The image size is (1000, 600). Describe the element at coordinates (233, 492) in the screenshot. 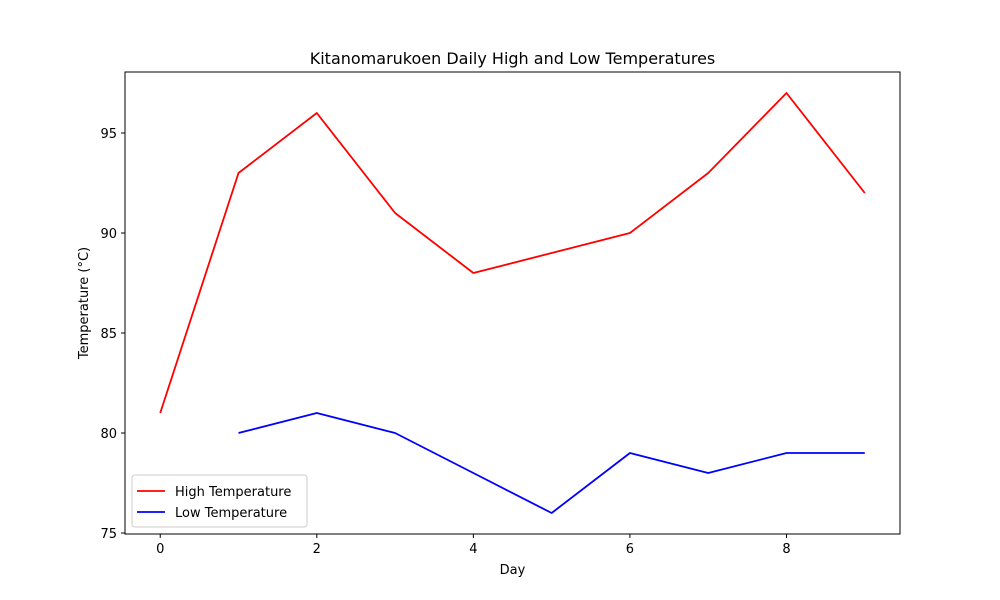

I see `legend-label: High Temperature` at that location.